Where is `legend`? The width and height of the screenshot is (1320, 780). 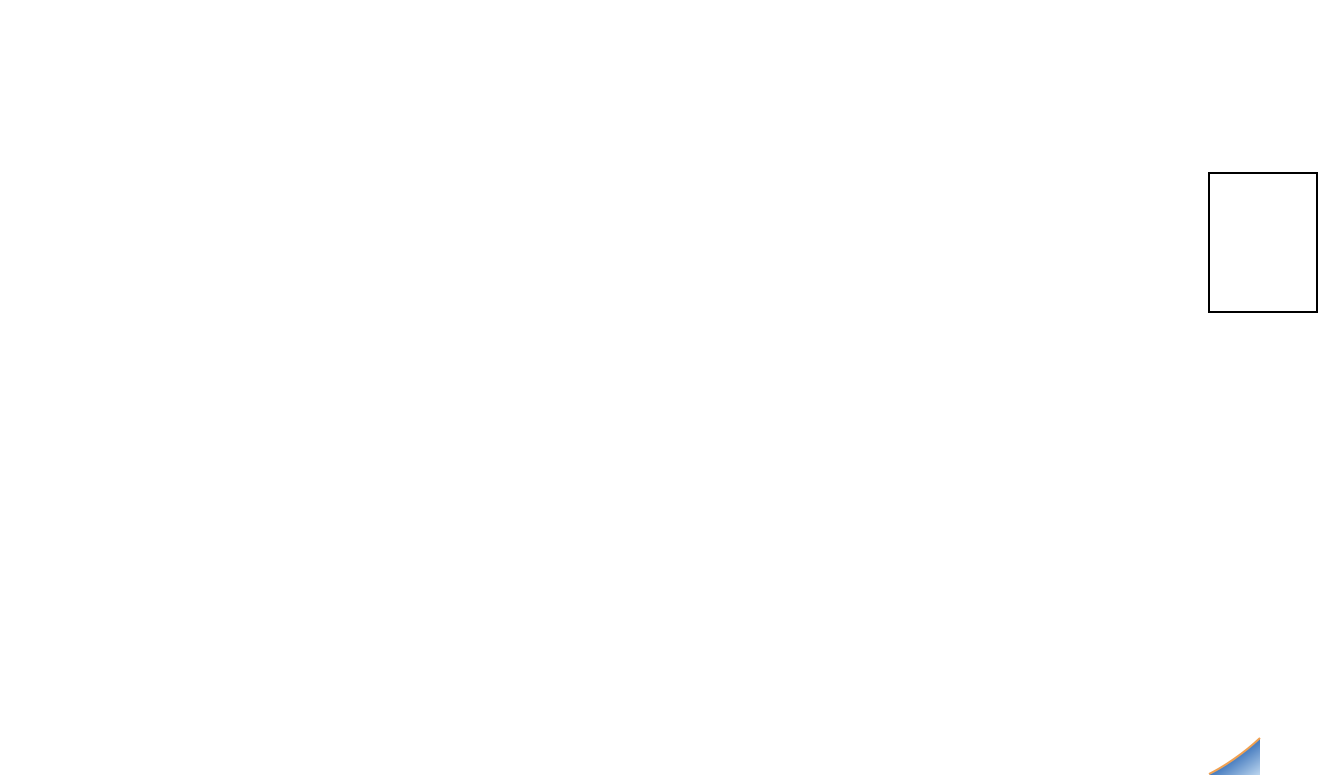
legend is located at coordinates (1263, 242).